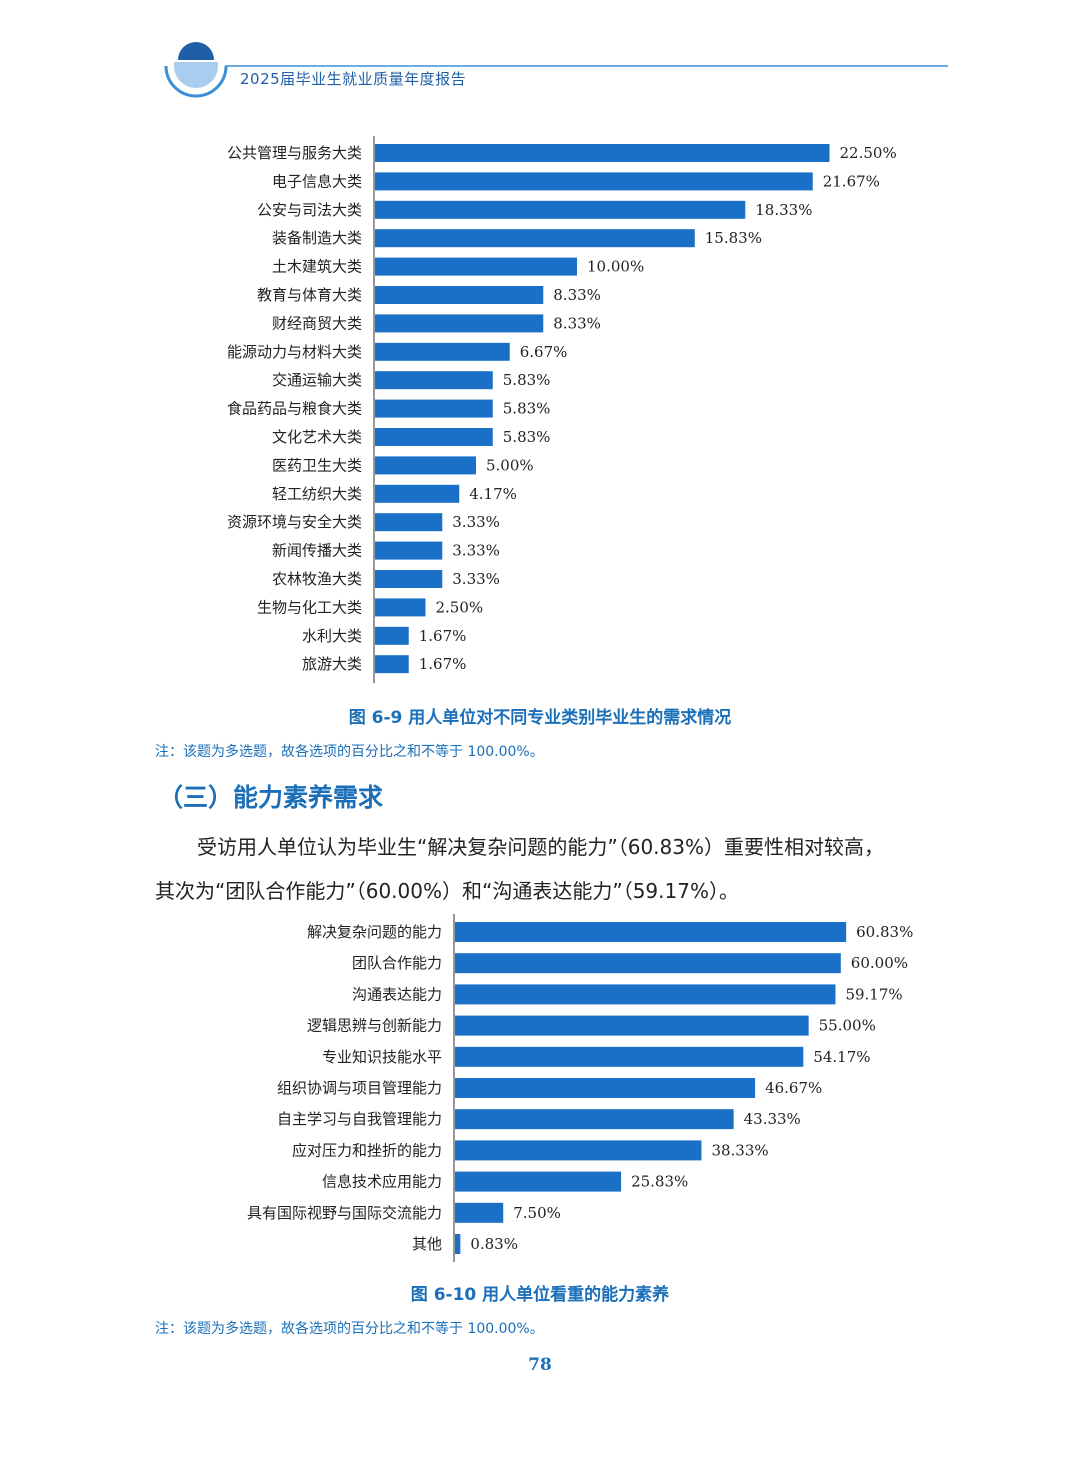 This screenshot has width=1080, height=1465. Describe the element at coordinates (884, 932) in the screenshot. I see `chart2-value-label: 60.83%` at that location.